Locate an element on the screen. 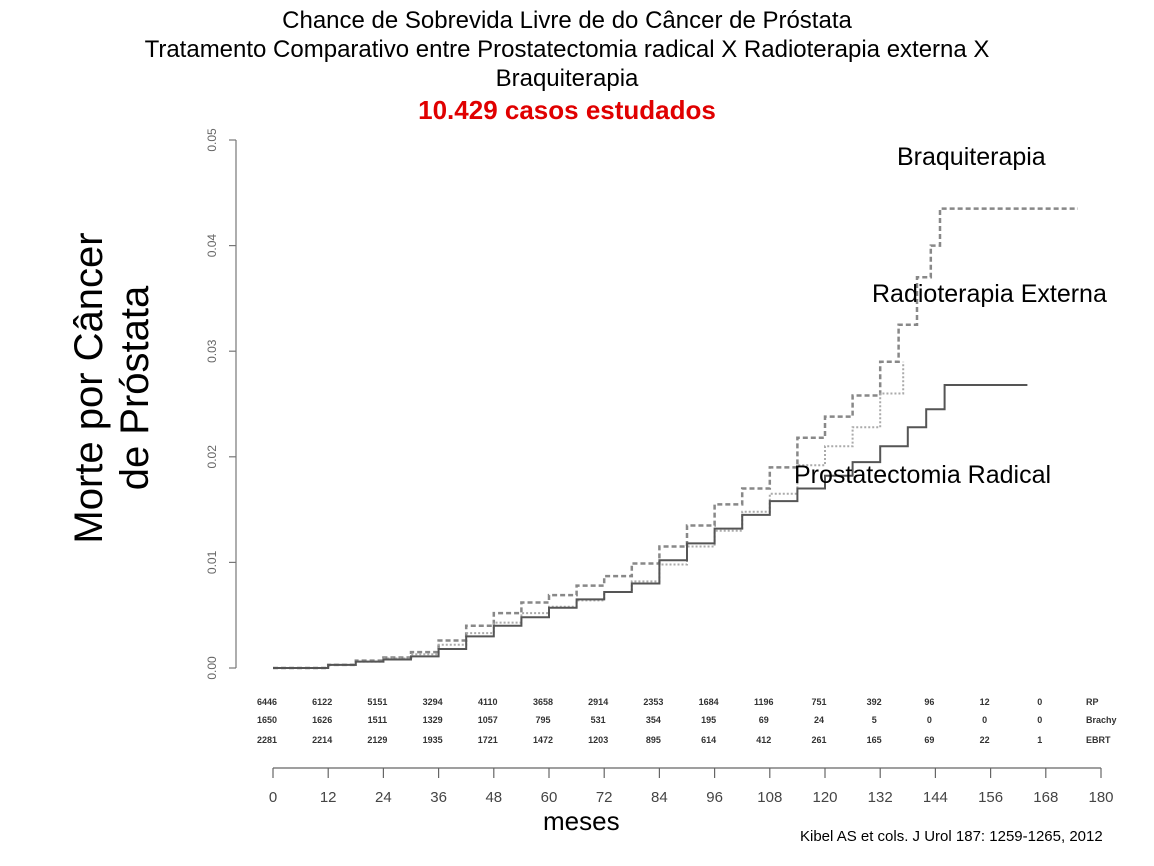 The image size is (1154, 866). risk-table-cell: 24 is located at coordinates (819, 720).